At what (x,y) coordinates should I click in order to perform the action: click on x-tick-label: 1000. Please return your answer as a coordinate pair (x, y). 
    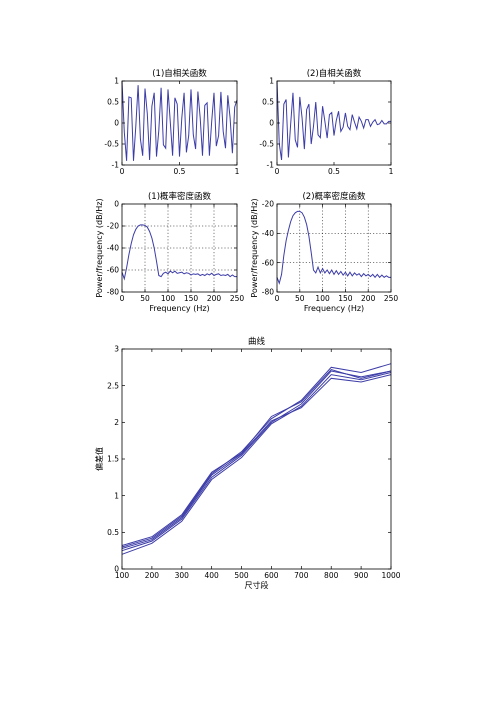
    Looking at the image, I should click on (390, 575).